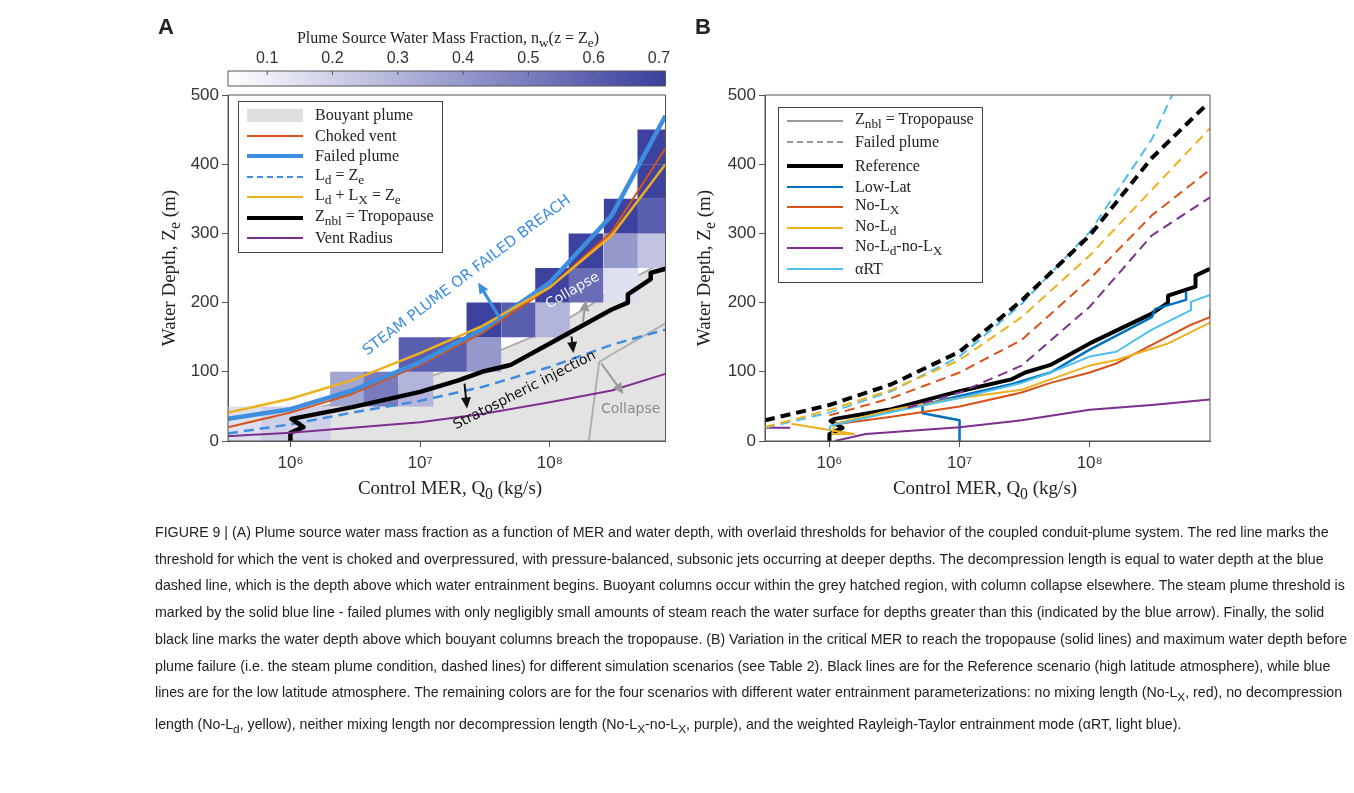 This screenshot has height=793, width=1354. Describe the element at coordinates (267, 57) in the screenshot. I see `color-bar-label: 0.1` at that location.